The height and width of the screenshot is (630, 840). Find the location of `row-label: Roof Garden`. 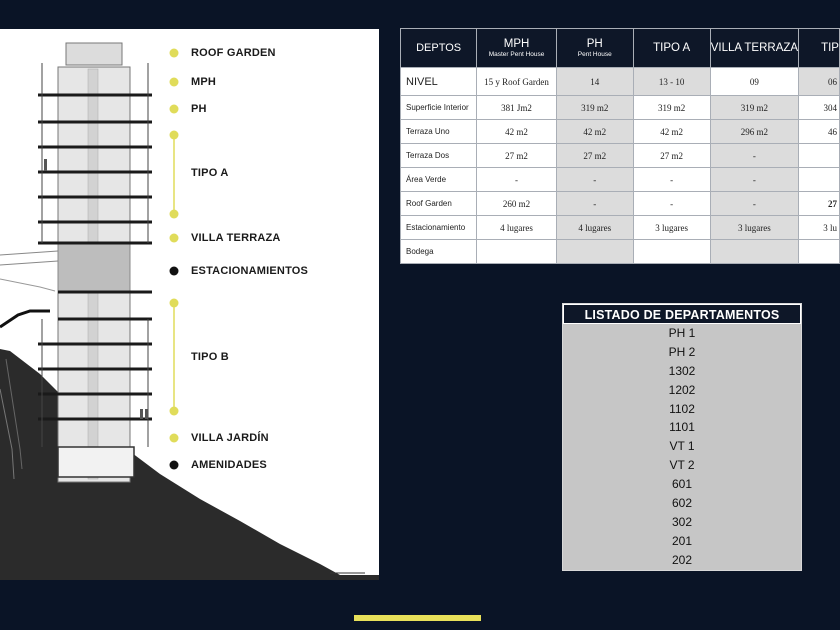

row-label: Roof Garden is located at coordinates (438, 203).